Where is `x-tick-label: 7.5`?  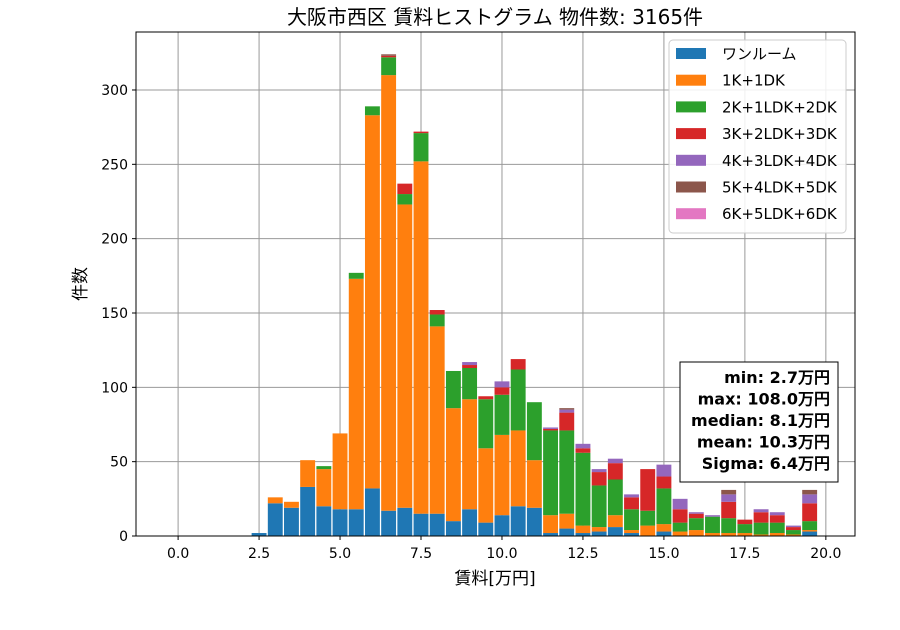
x-tick-label: 7.5 is located at coordinates (421, 554).